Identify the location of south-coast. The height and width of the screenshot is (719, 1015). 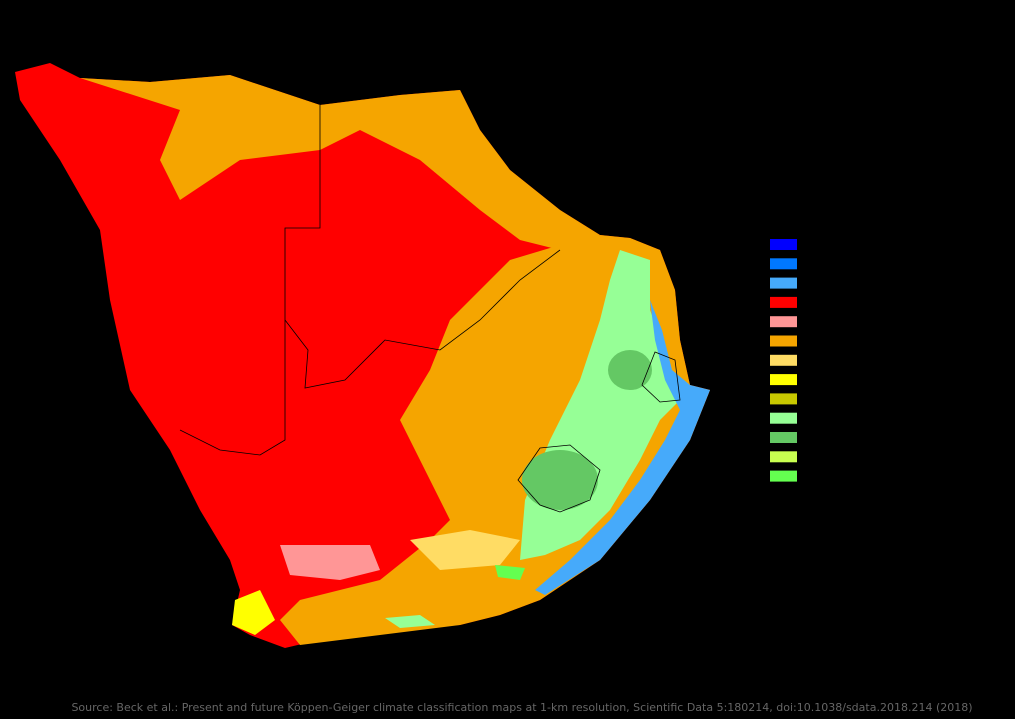
(410, 621).